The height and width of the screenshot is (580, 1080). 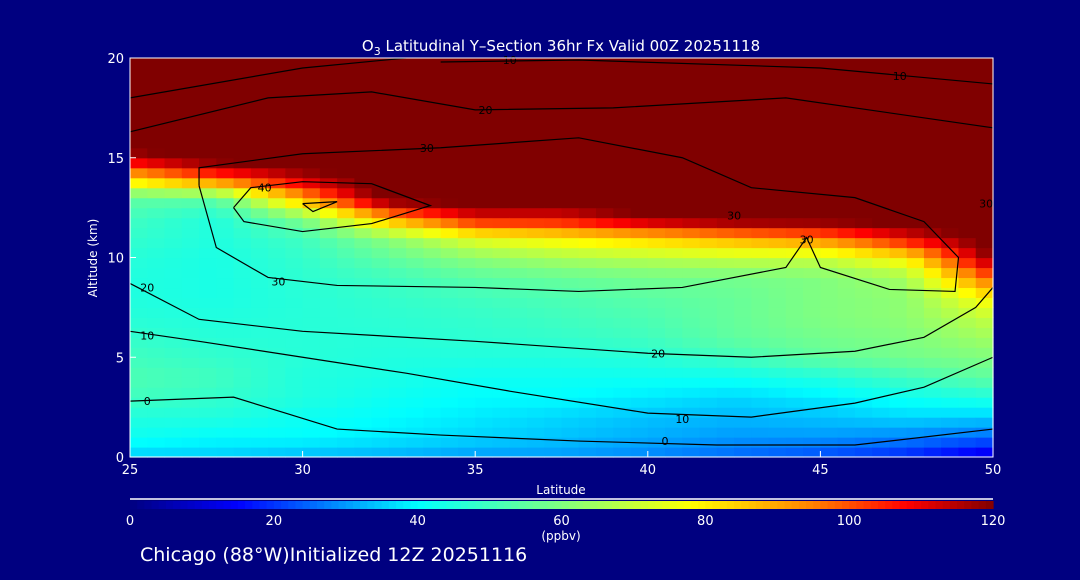 I want to click on colorbar-tick-label: 40, so click(x=417, y=521).